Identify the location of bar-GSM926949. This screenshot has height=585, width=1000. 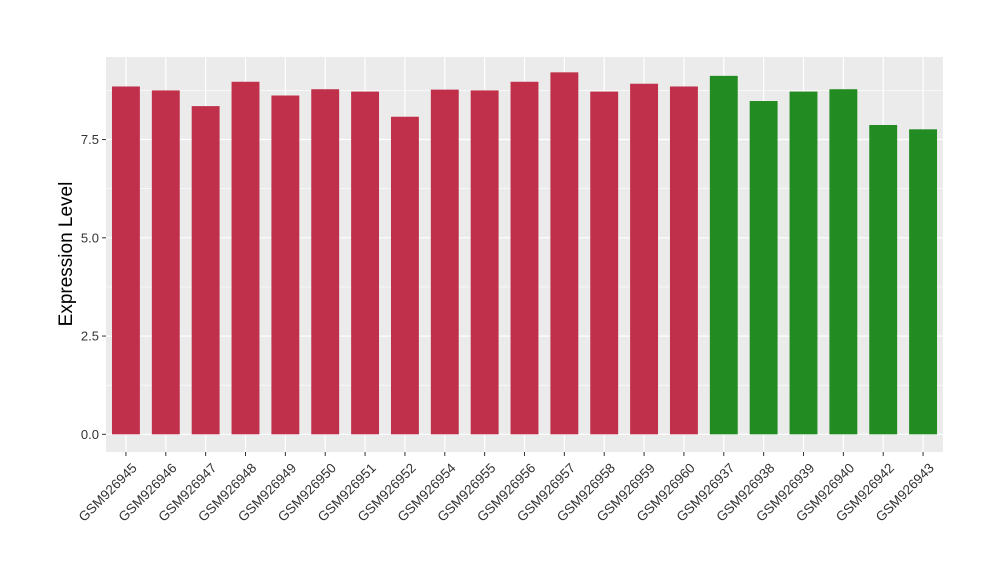
(285, 265).